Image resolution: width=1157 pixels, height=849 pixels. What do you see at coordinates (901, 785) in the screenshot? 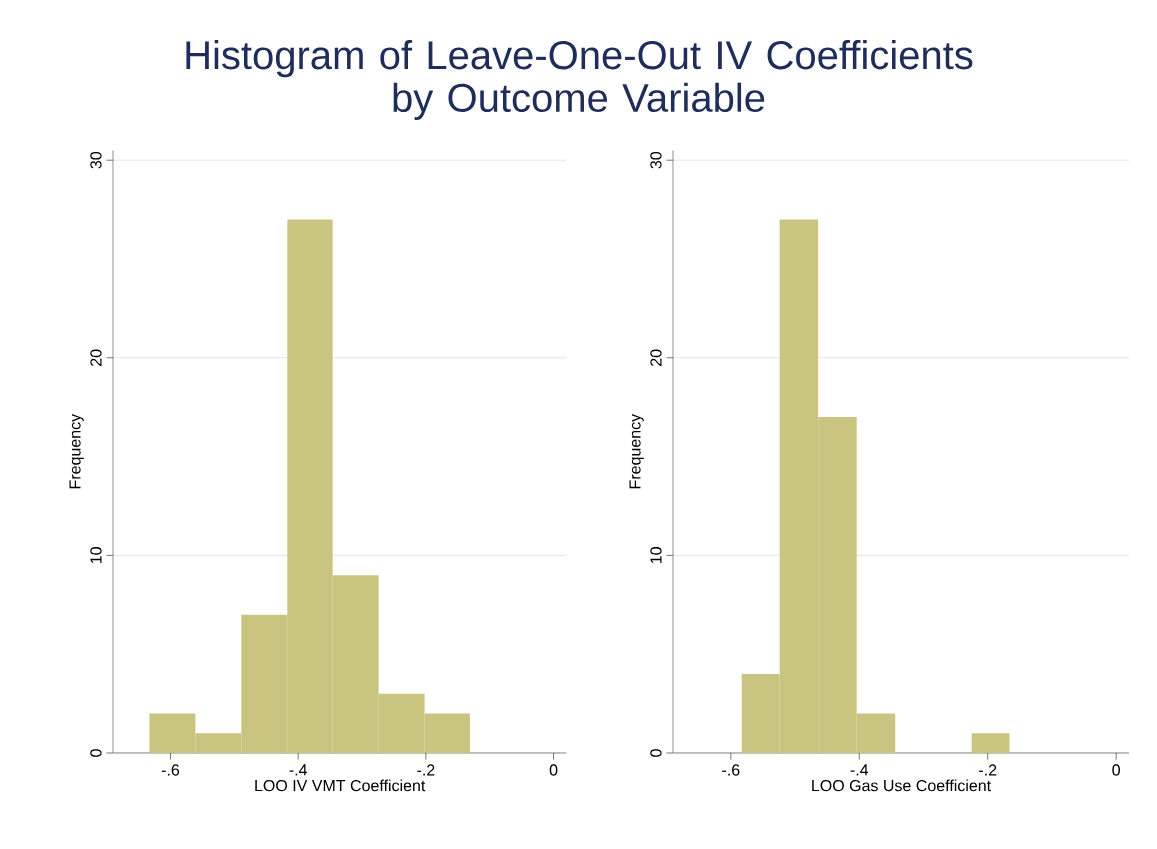
I see `x-axis-title: LOO Gas Use Coefficient` at bounding box center [901, 785].